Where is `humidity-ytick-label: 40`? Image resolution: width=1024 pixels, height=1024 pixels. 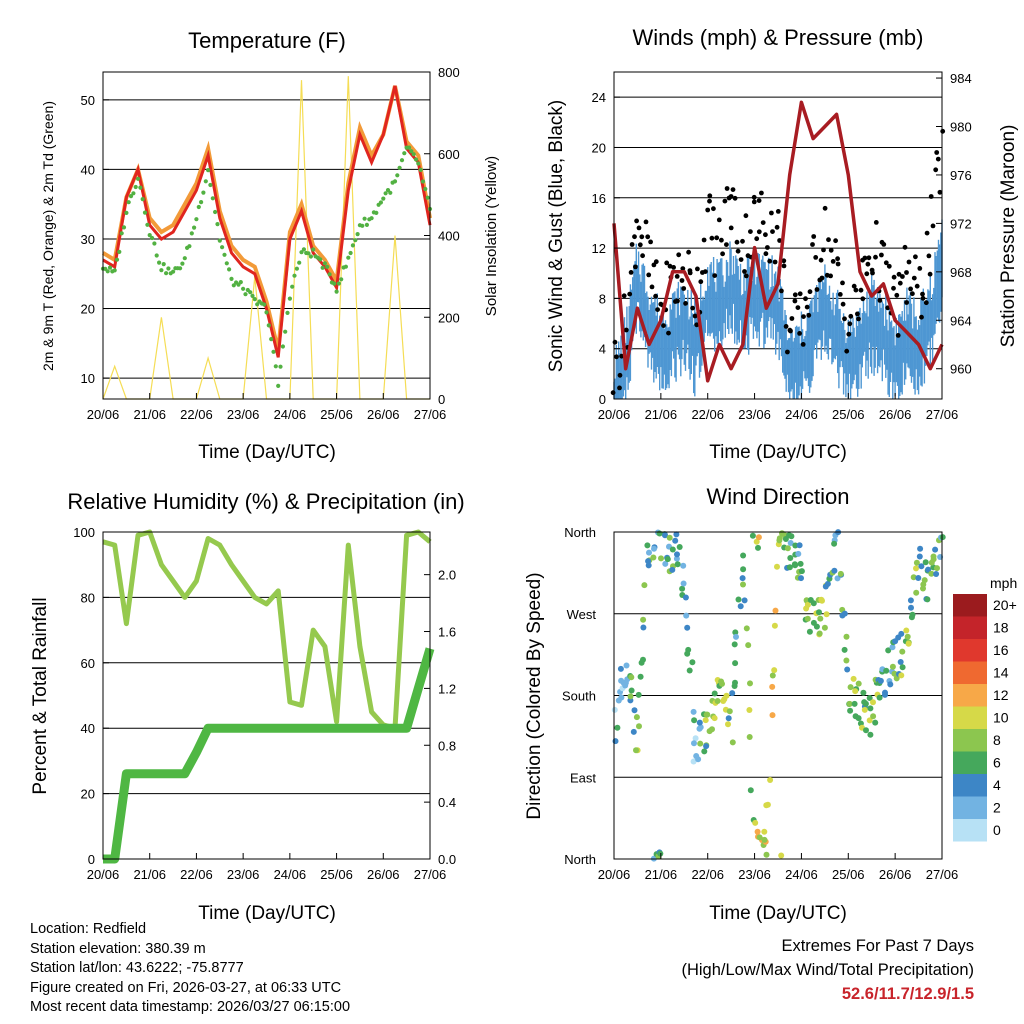
humidity-ytick-label: 40 is located at coordinates (88, 728).